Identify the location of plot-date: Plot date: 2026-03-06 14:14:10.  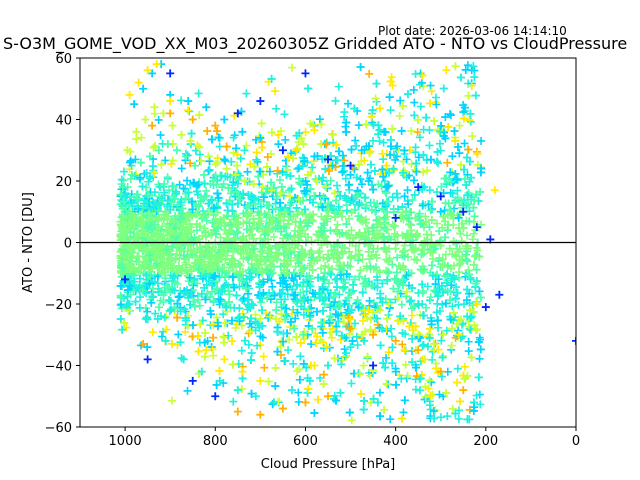
(472, 31).